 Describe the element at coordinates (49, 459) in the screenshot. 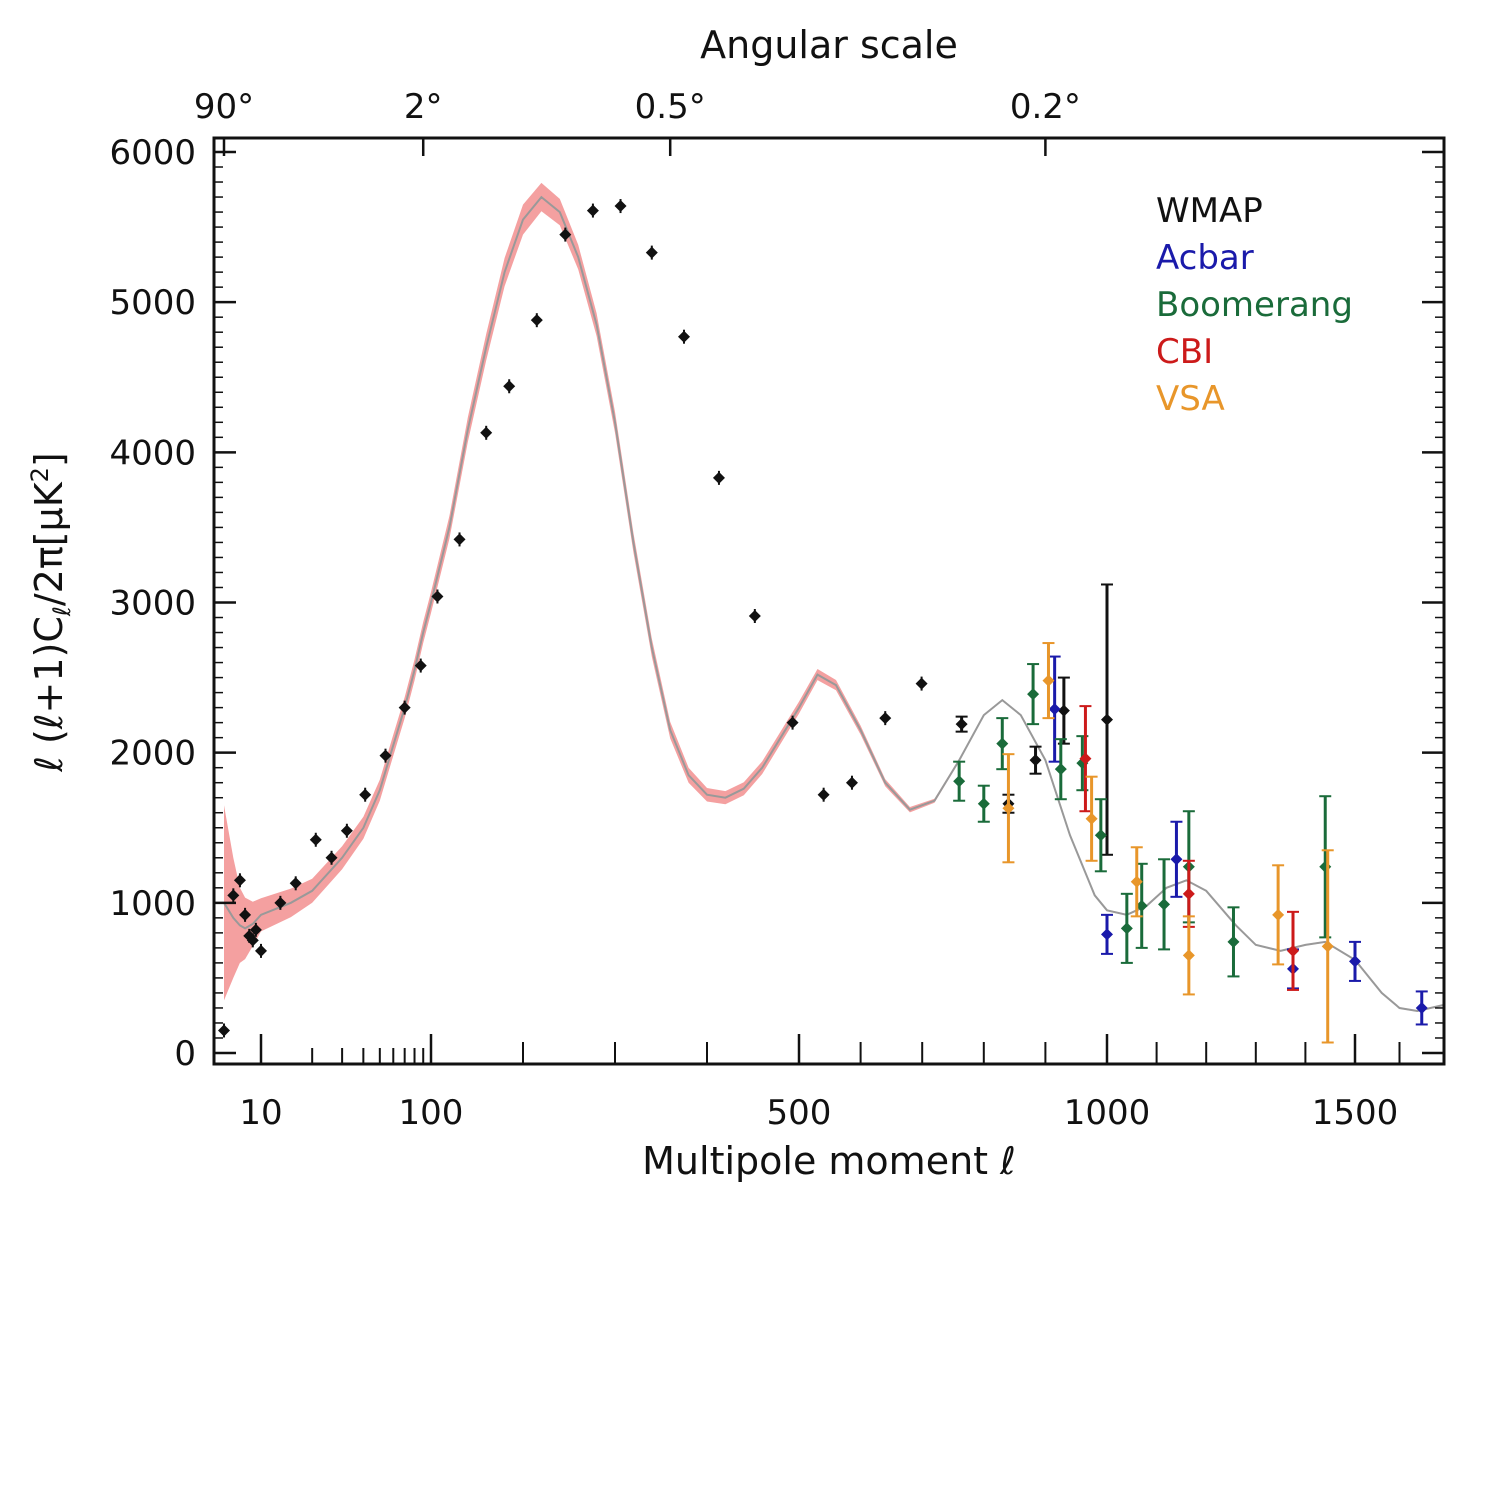

I see `y-axis-title-close: ]` at that location.